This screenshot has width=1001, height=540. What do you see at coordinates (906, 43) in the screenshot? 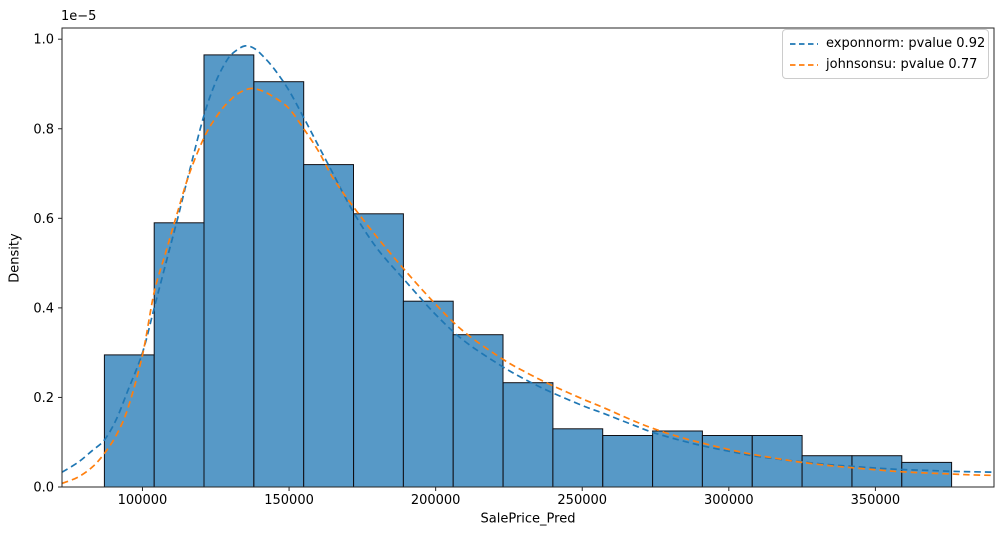
I see `legend-label: exponnorm: pvalue 0.92` at bounding box center [906, 43].